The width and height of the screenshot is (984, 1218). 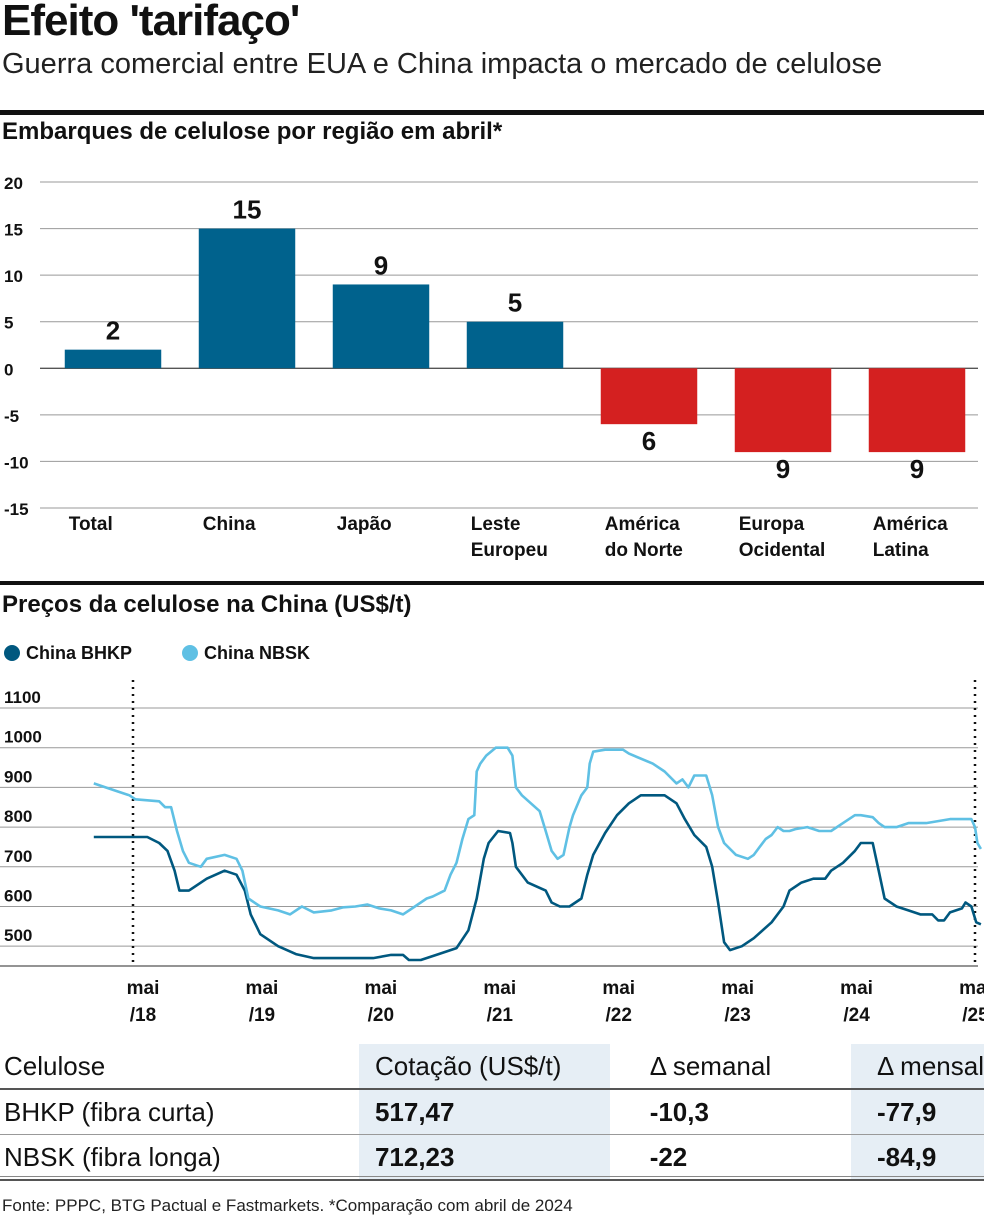 What do you see at coordinates (11, 416) in the screenshot?
I see `y-tick-label: -5` at bounding box center [11, 416].